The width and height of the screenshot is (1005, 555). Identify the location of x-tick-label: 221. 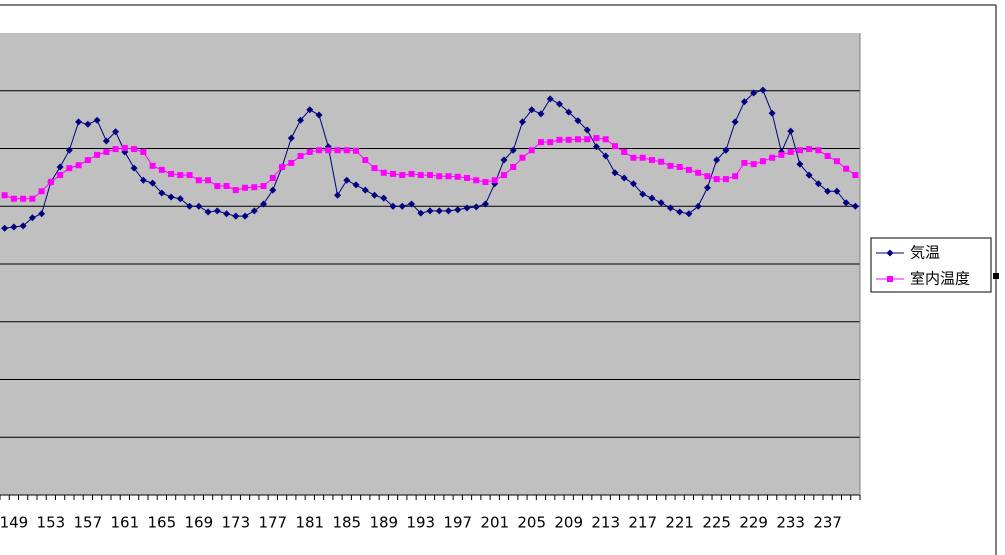
(679, 523).